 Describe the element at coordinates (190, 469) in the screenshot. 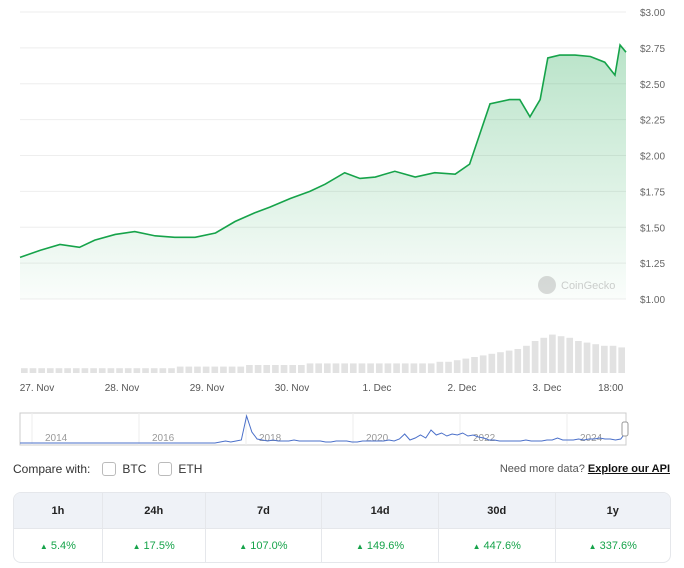

I see `eth-label: ETH` at that location.